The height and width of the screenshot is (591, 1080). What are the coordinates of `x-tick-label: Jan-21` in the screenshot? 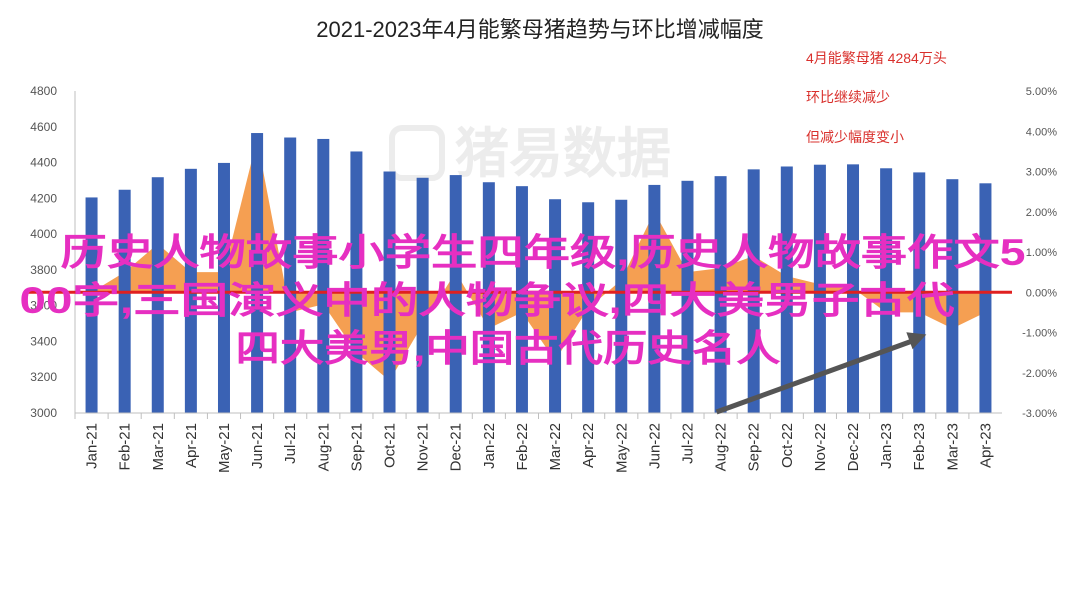 It's located at (92, 446).